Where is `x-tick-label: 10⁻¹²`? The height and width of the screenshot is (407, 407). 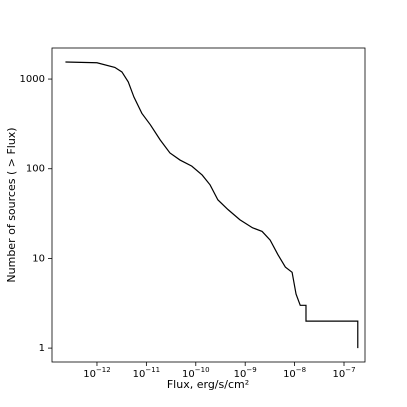 x-tick-label: 10⁻¹² is located at coordinates (97, 373).